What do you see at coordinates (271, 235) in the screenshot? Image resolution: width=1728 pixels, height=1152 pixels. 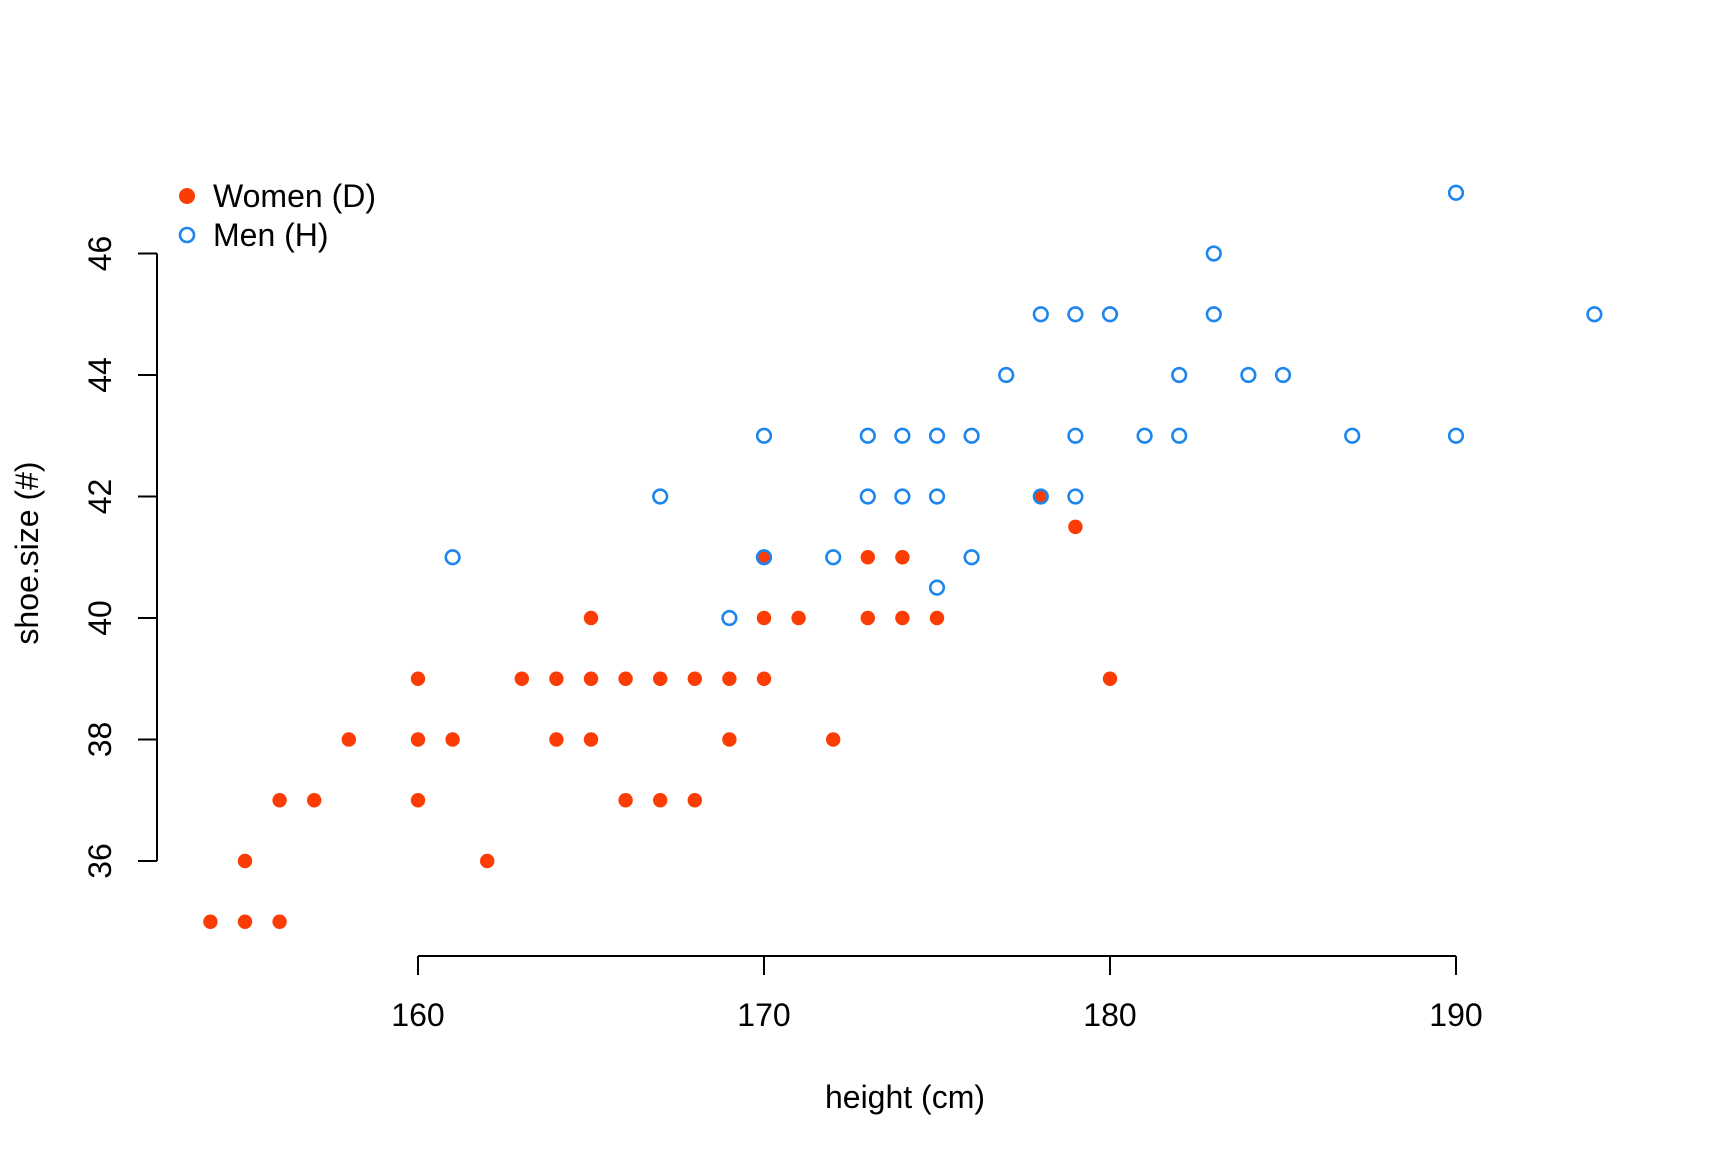 I see `legend-label-men: Men (H)` at bounding box center [271, 235].